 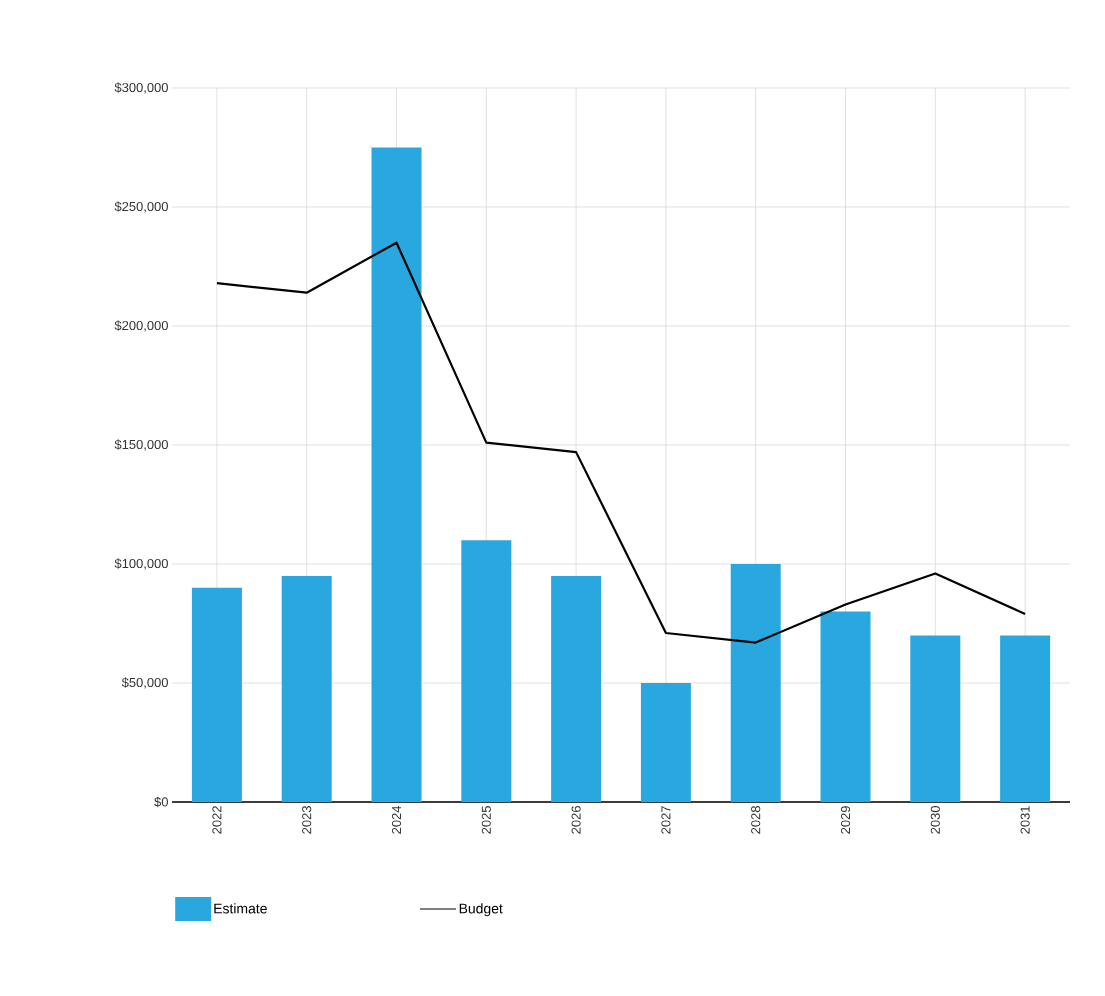 I want to click on x-tick-label: 2022, so click(x=217, y=820).